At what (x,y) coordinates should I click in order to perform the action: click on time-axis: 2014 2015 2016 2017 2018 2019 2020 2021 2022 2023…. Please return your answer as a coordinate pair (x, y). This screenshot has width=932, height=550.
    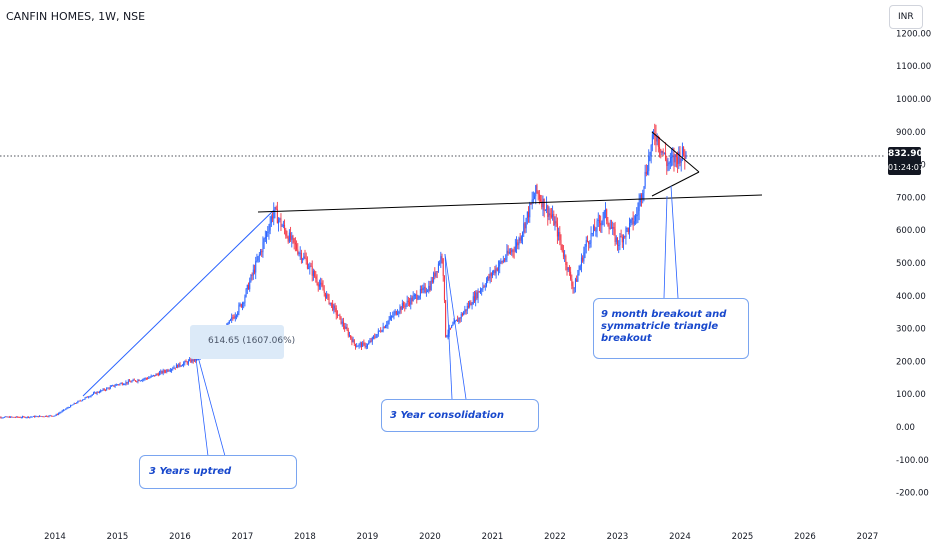
    Looking at the image, I should click on (461, 537).